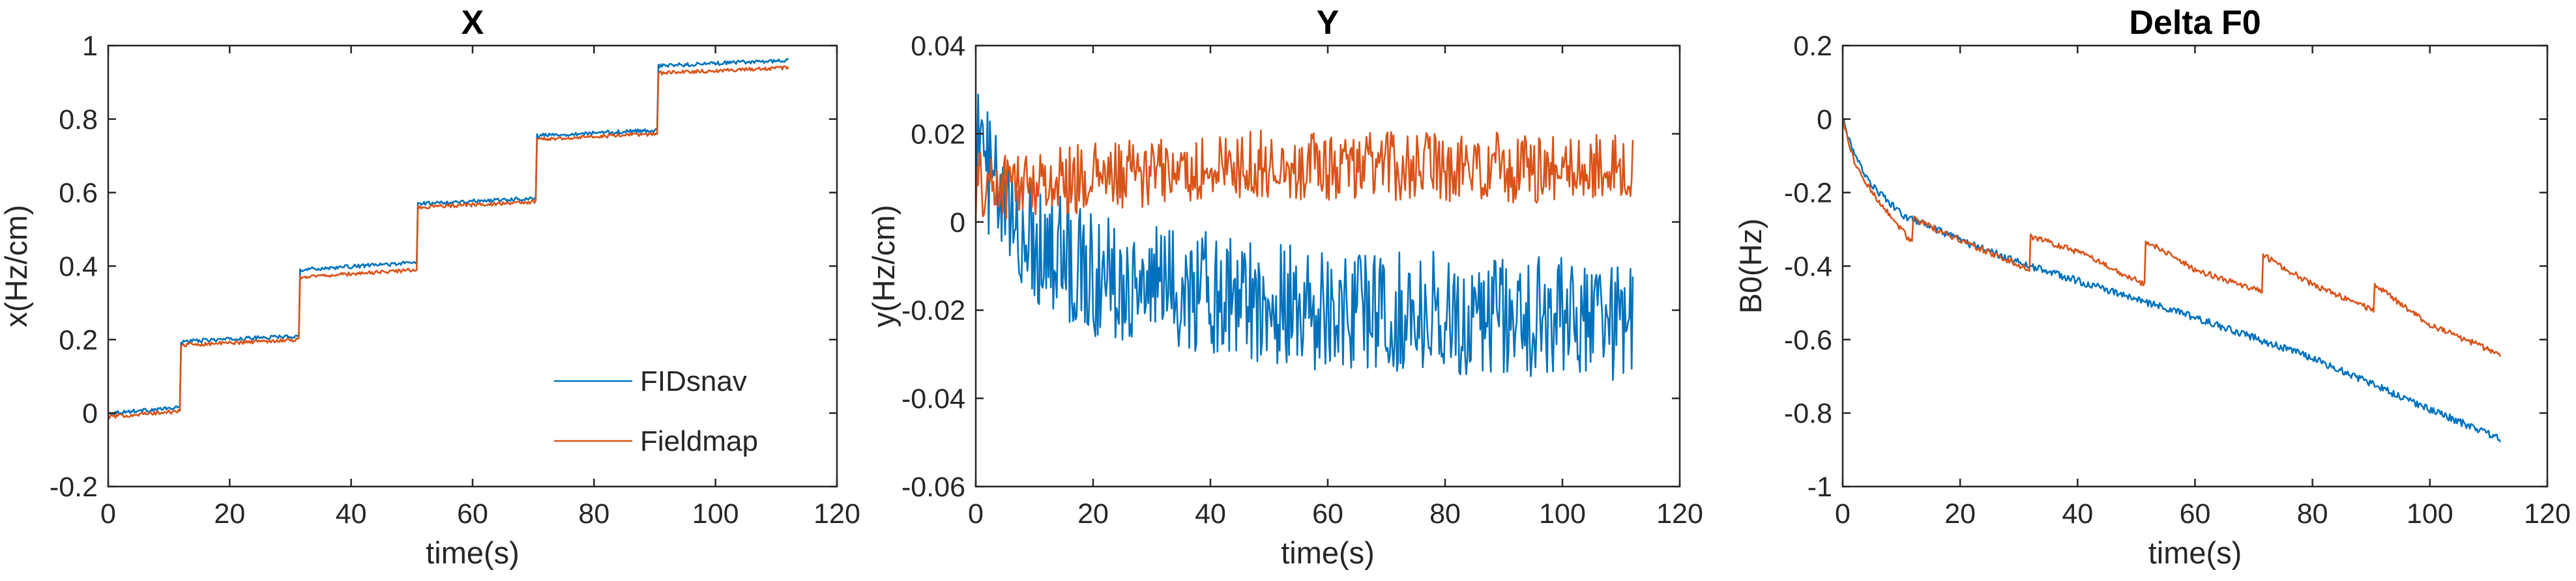  Describe the element at coordinates (472, 23) in the screenshot. I see `chart-title: X` at that location.